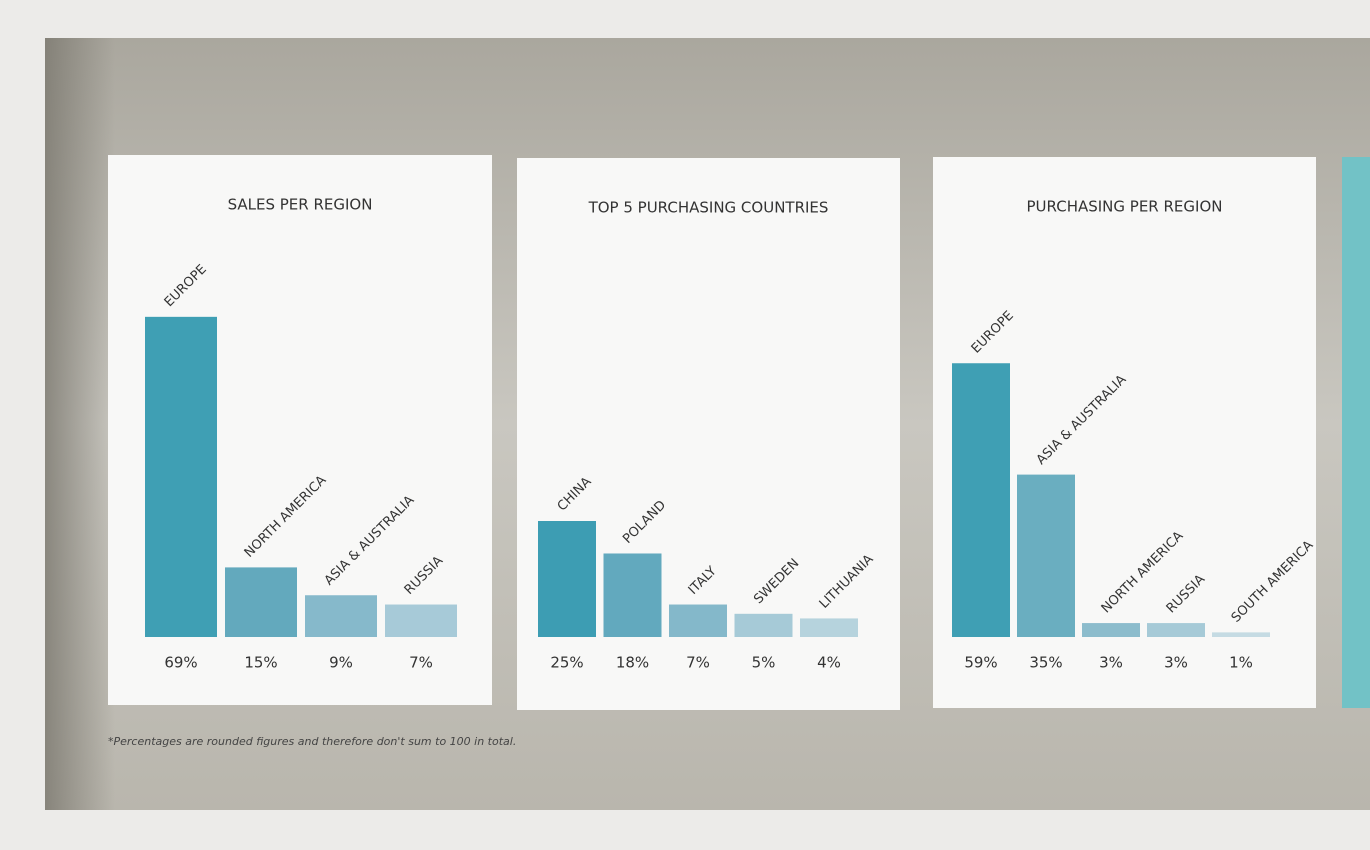 The width and height of the screenshot is (1370, 850). I want to click on value-label: 15%, so click(260, 663).